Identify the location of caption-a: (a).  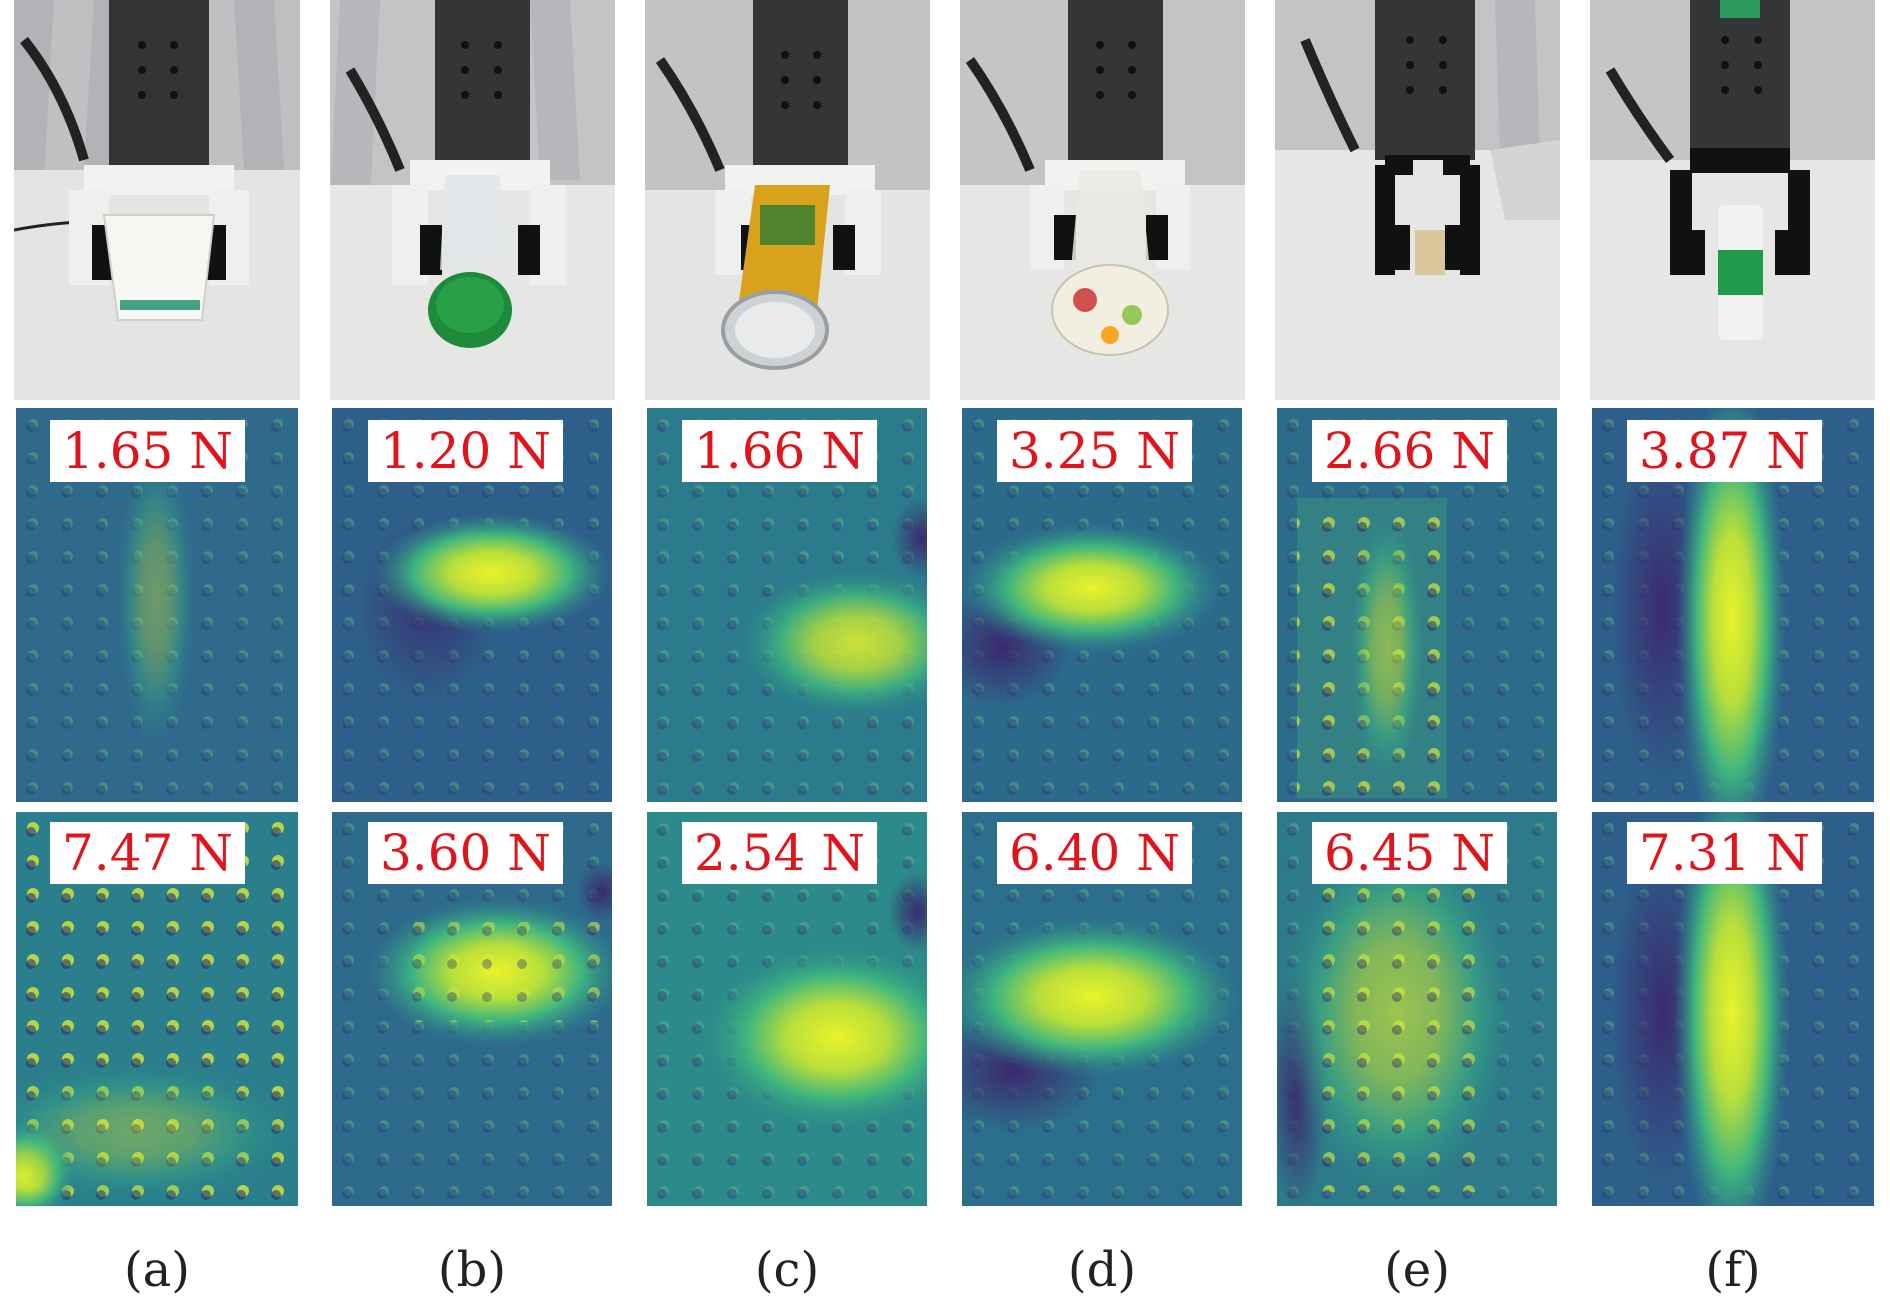
(157, 1270).